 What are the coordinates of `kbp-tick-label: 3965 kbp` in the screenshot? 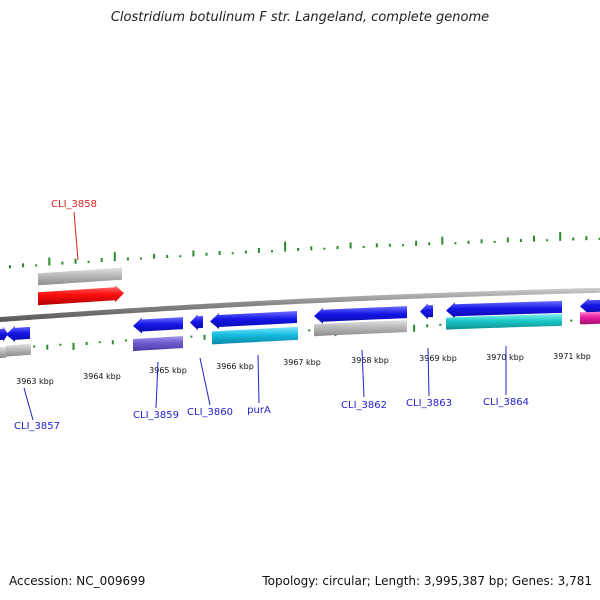 It's located at (168, 370).